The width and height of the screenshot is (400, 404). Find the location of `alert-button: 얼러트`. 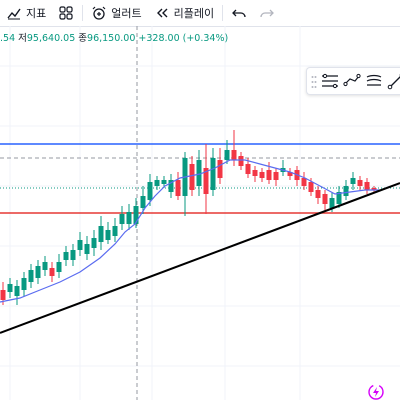

alert-button: 얼러트 is located at coordinates (116, 13).